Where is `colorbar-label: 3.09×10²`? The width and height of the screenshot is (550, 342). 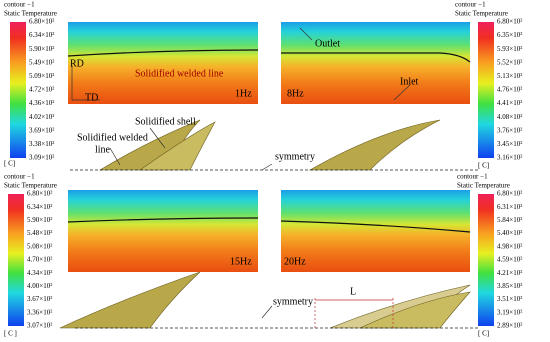 colorbar-label: 3.09×10² is located at coordinates (41, 158).